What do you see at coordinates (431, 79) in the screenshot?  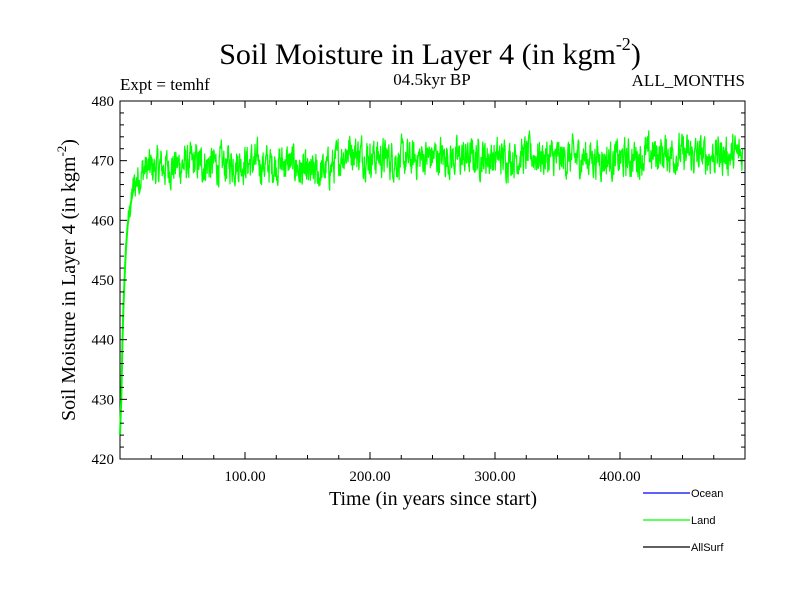 I see `period-label: 04.5kyr BP` at bounding box center [431, 79].